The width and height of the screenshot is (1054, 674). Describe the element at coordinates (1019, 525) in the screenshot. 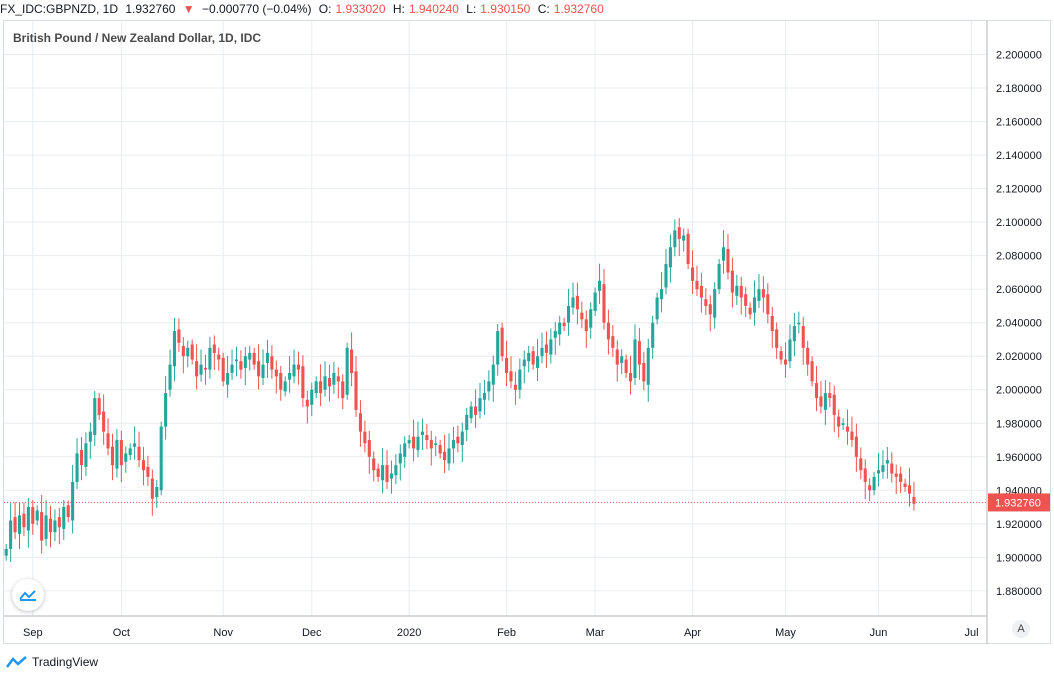

I see `y-tick-label: 1.920000` at that location.